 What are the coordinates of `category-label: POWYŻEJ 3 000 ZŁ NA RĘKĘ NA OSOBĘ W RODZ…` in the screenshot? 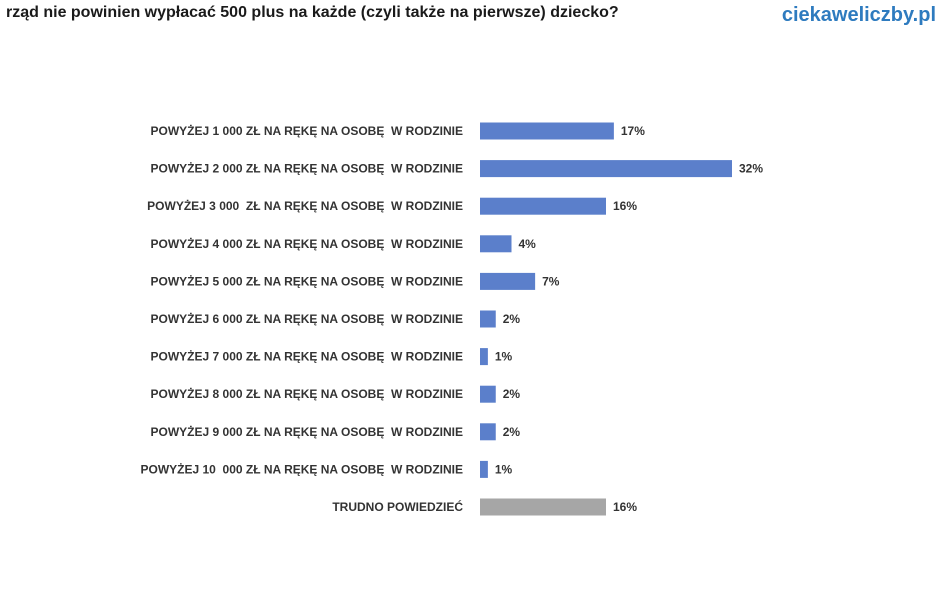 It's located at (305, 205).